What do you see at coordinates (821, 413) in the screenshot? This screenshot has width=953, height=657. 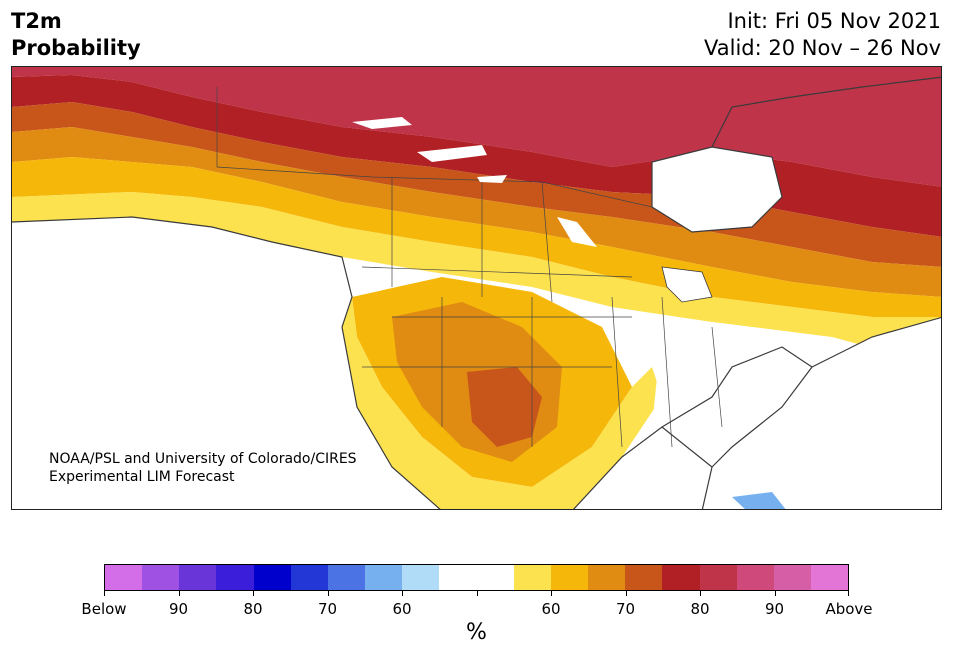 I see `atlantic-ocean` at bounding box center [821, 413].